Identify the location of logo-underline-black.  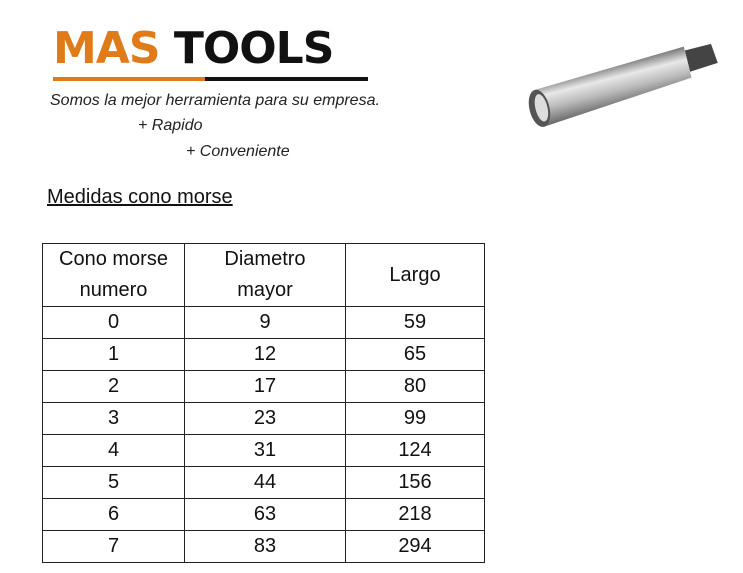
(286, 79).